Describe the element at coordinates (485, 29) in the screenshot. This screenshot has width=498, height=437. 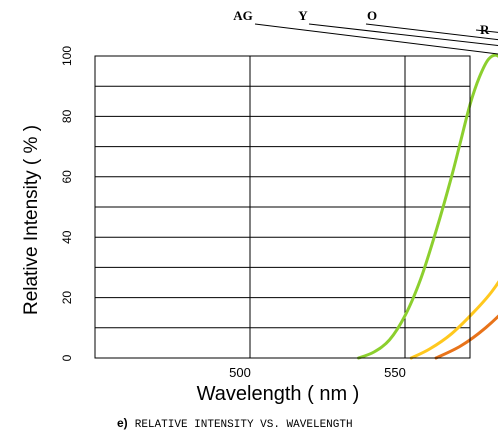
I see `series-label-r: R` at that location.